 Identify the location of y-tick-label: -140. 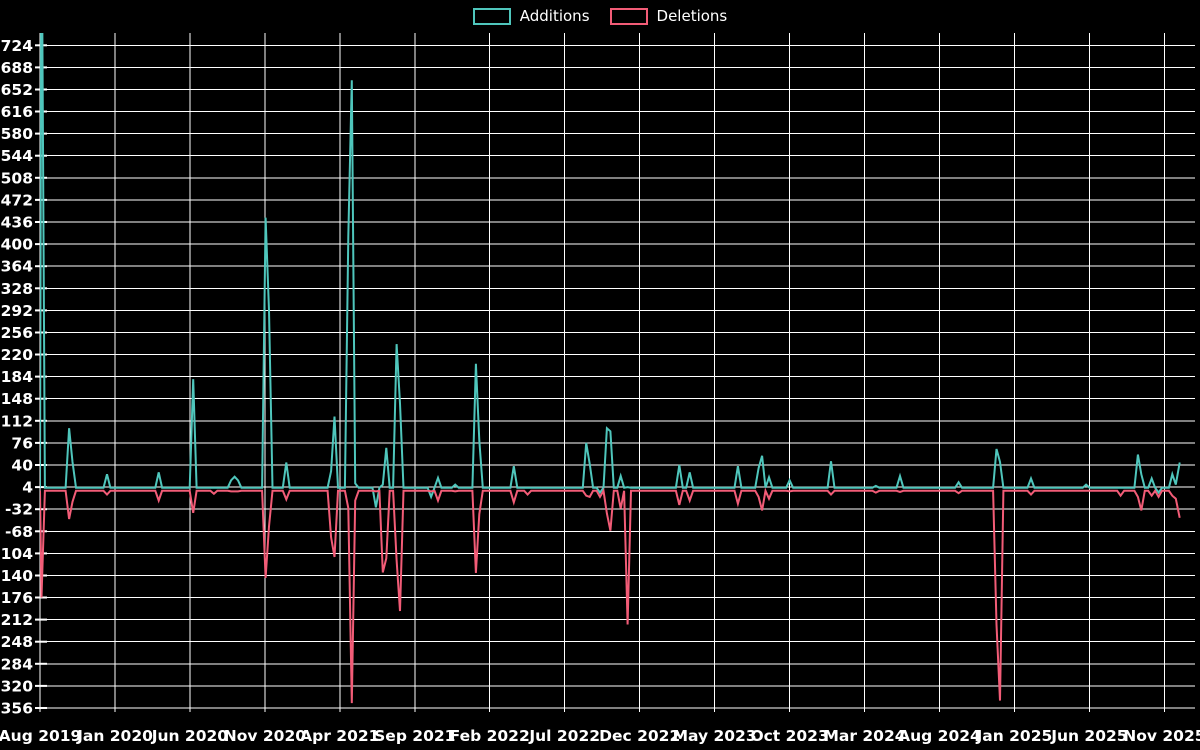
(16, 576).